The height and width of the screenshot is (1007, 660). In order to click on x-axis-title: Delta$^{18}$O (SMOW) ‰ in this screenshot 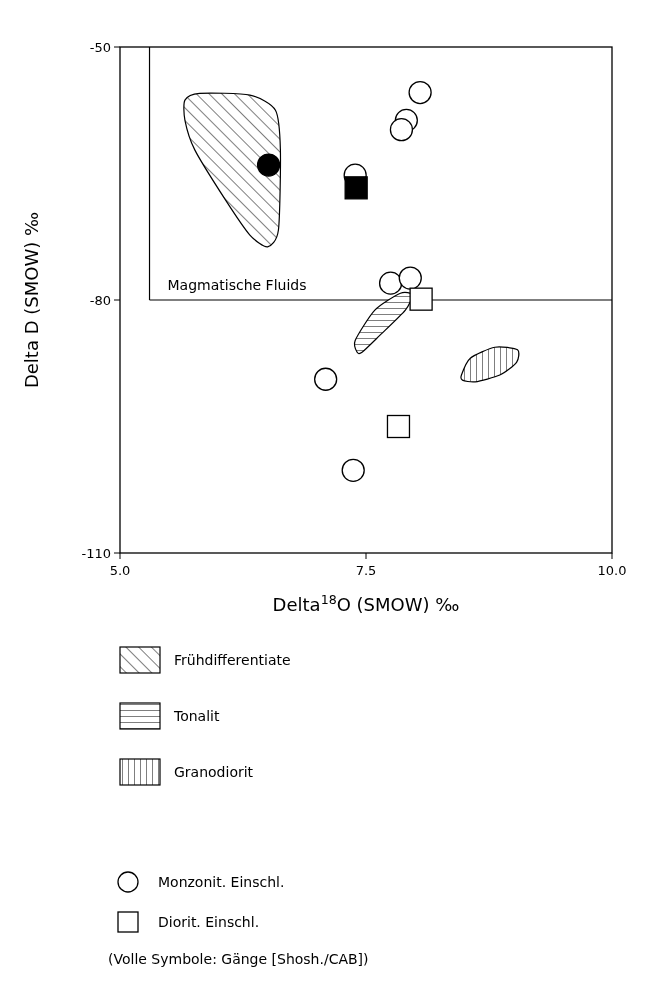, I will do `click(366, 603)`.